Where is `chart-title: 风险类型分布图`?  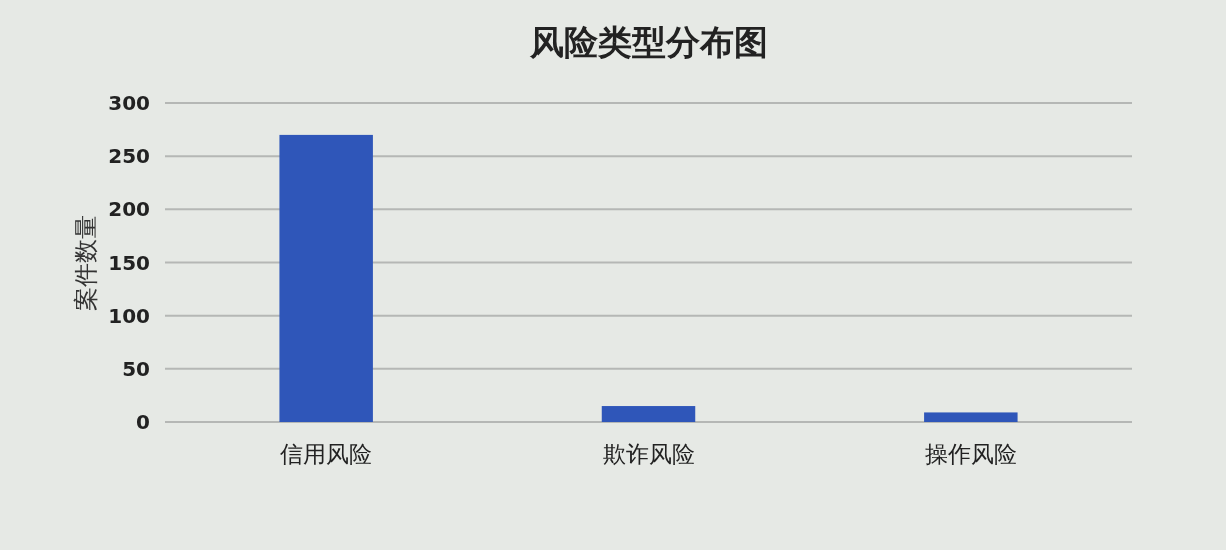 chart-title: 风险类型分布图 is located at coordinates (648, 42).